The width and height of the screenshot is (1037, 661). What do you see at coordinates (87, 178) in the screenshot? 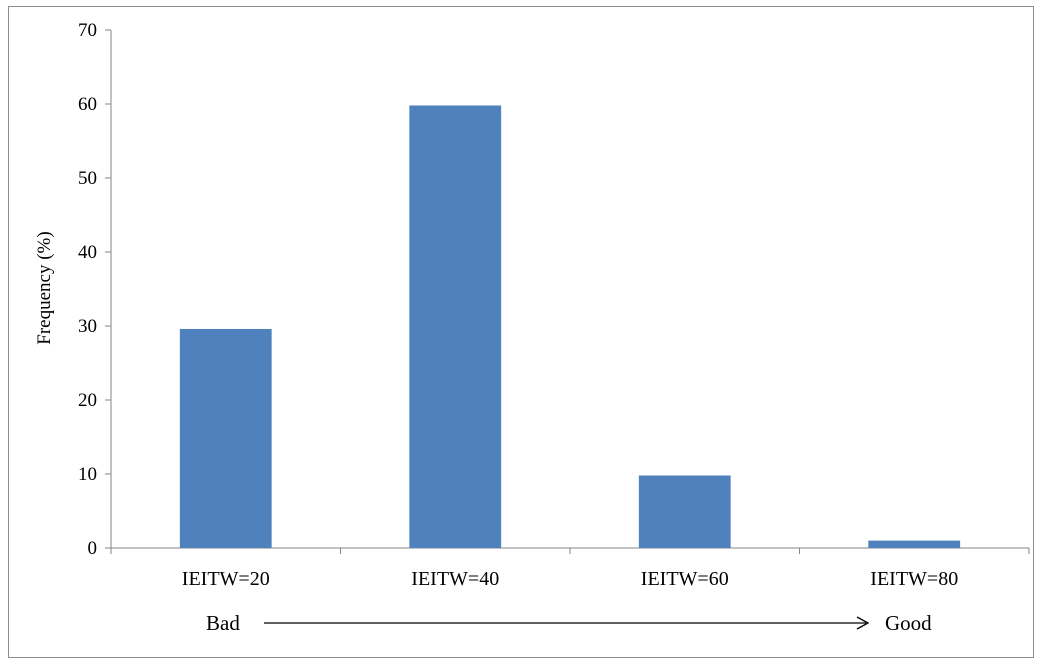
I see `y-tick-label: 50` at bounding box center [87, 178].